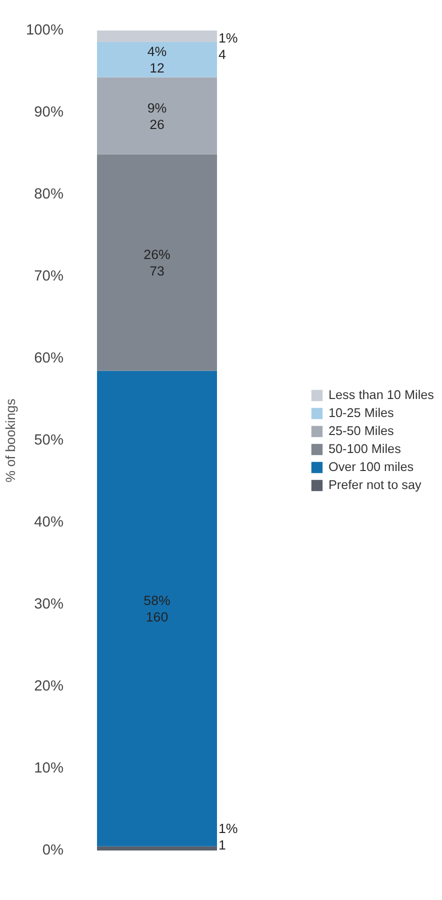 The width and height of the screenshot is (442, 900). I want to click on y-tick-label: 80%, so click(49, 194).